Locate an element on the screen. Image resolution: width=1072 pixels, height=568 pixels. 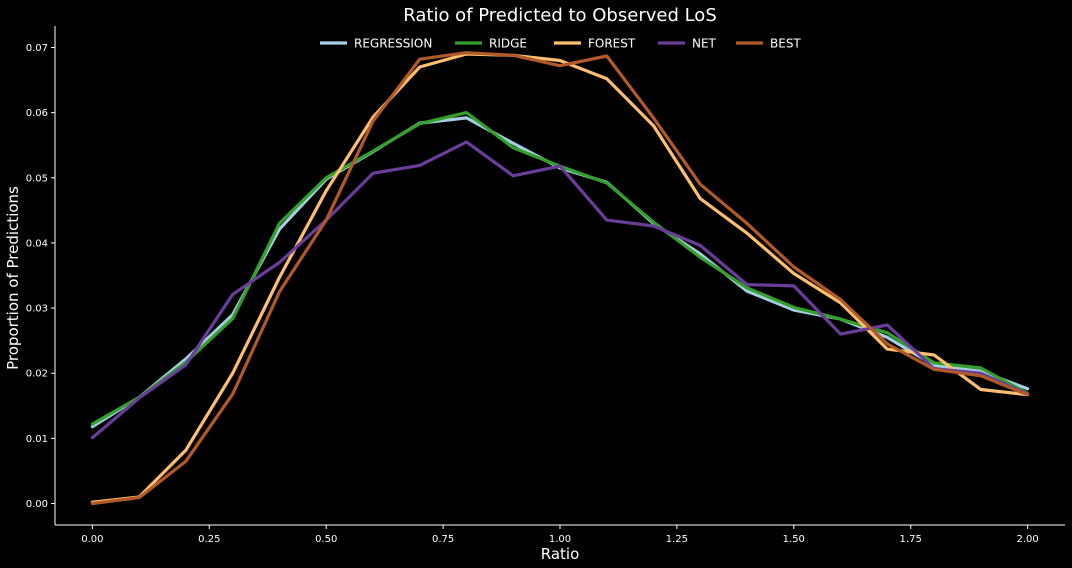
legend-label-best: BEST is located at coordinates (785, 44).